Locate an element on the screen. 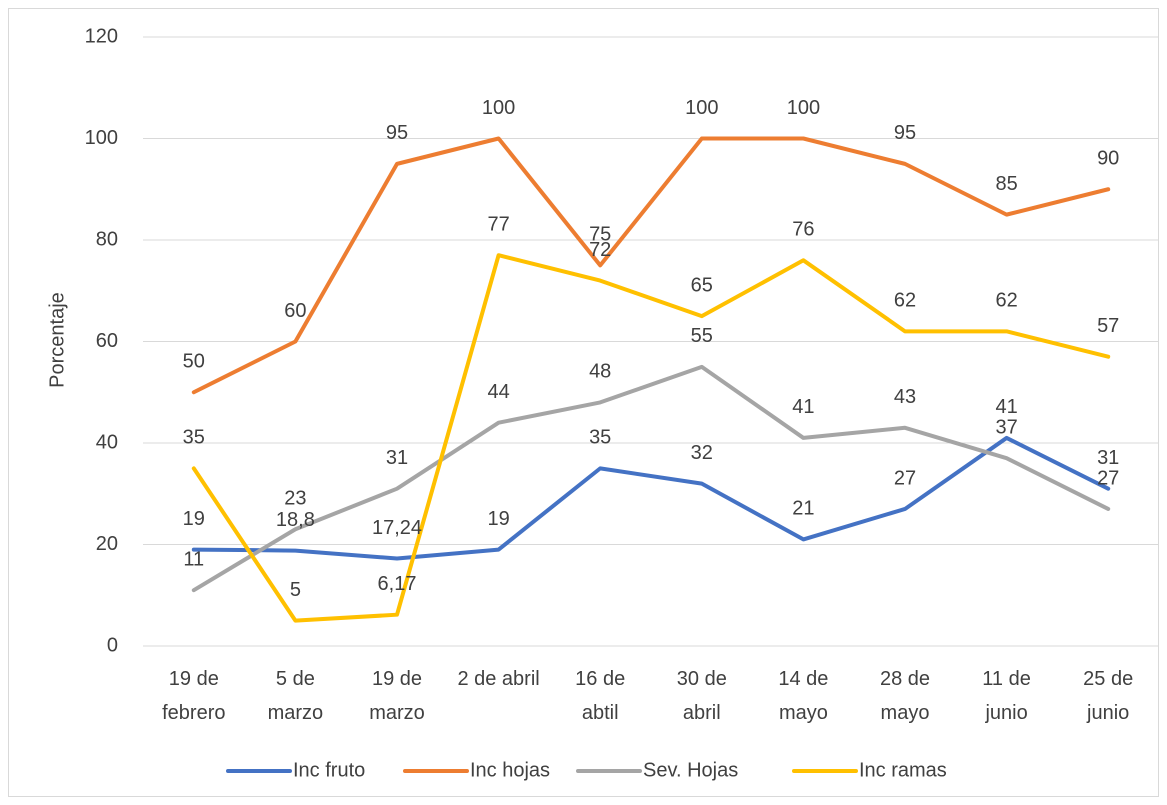  data-label: 17,24 is located at coordinates (397, 528).